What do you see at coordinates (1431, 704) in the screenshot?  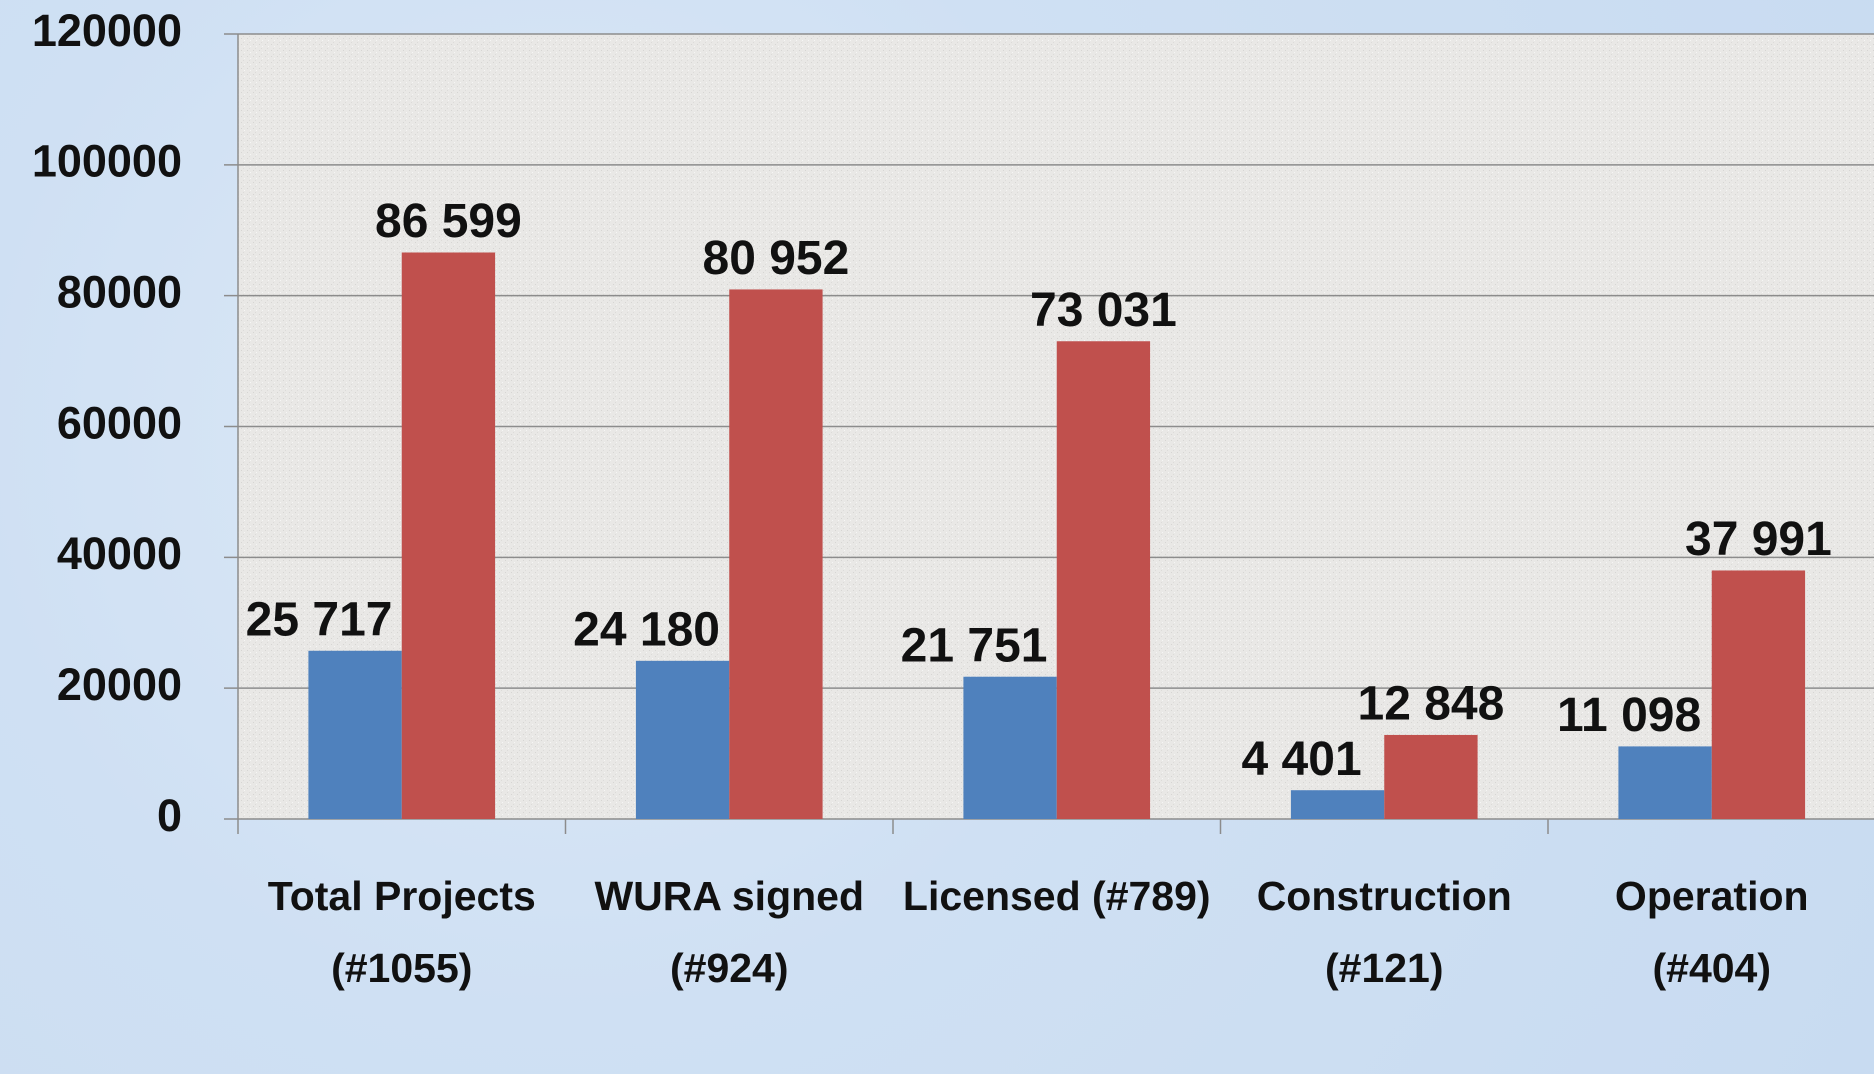 I see `data-label: 12 848` at bounding box center [1431, 704].